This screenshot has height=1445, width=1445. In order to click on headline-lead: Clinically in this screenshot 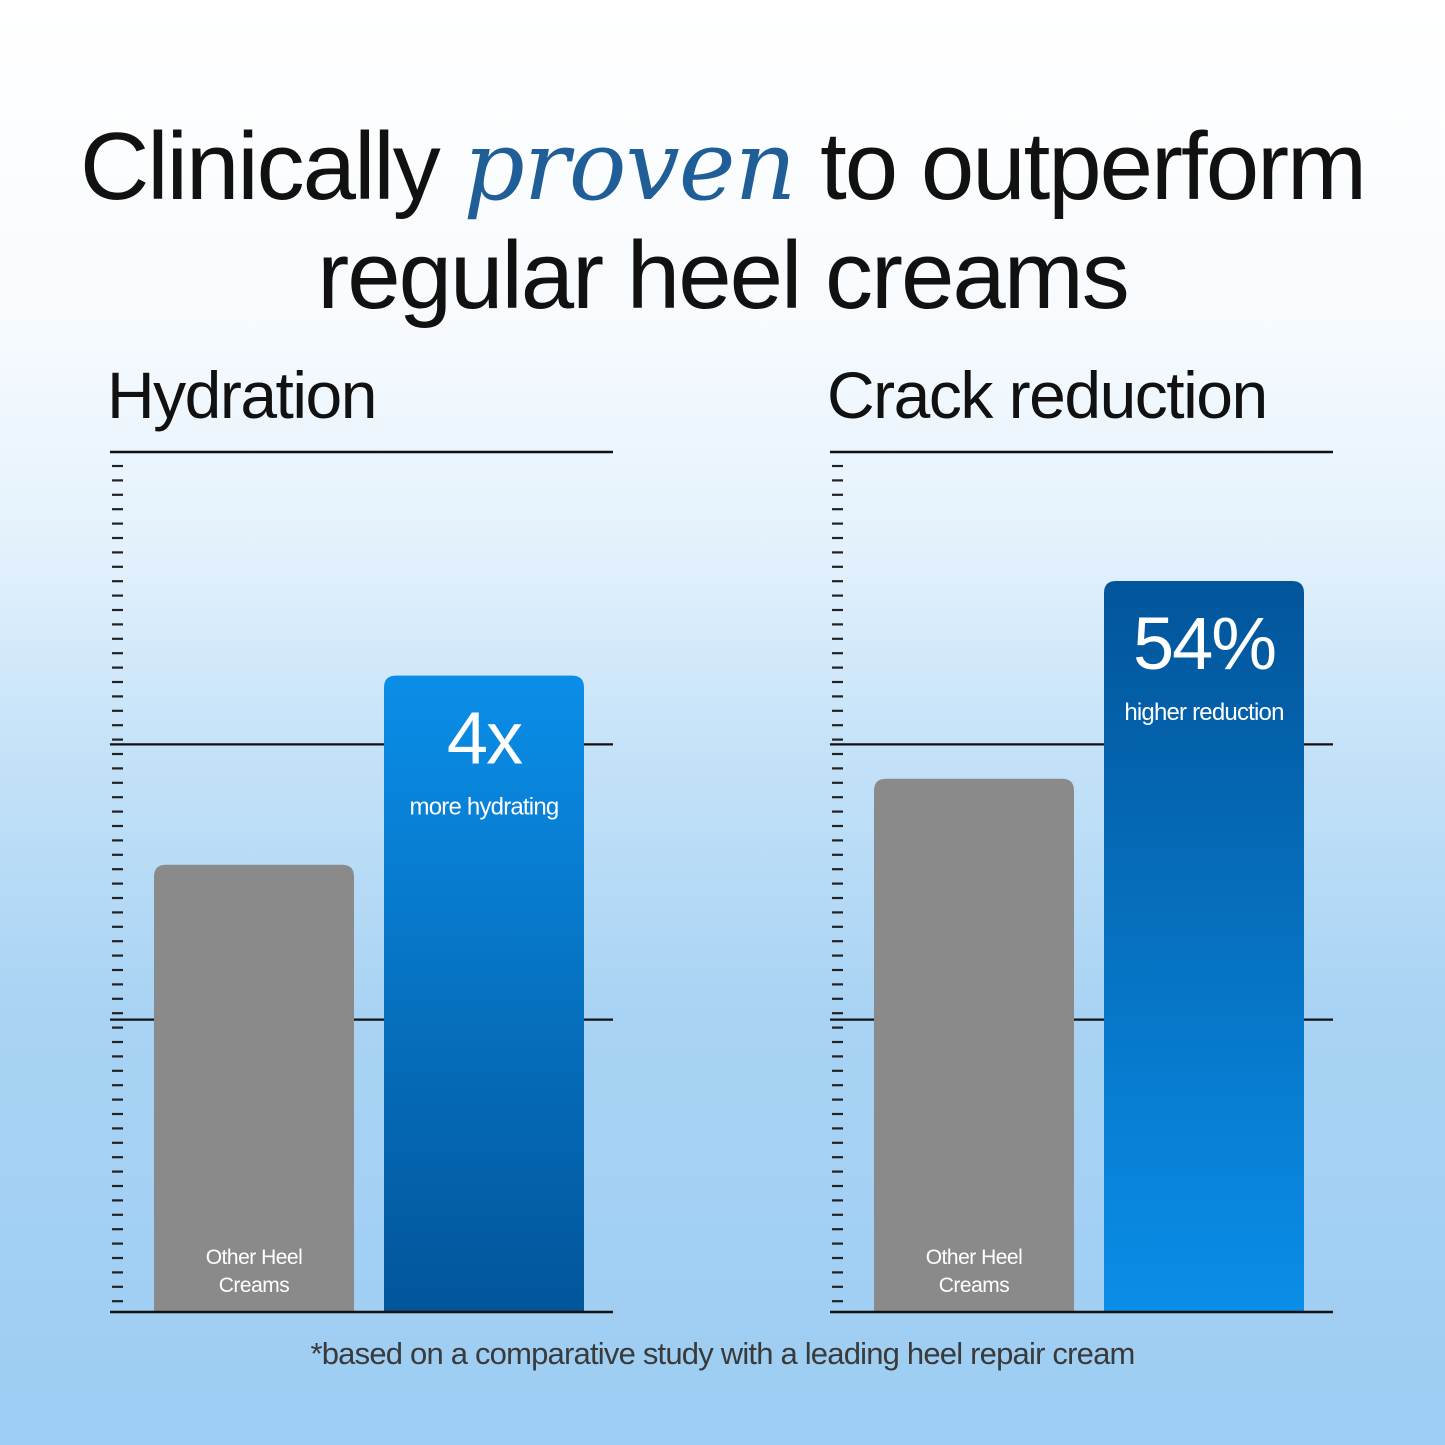, I will do `click(271, 166)`.